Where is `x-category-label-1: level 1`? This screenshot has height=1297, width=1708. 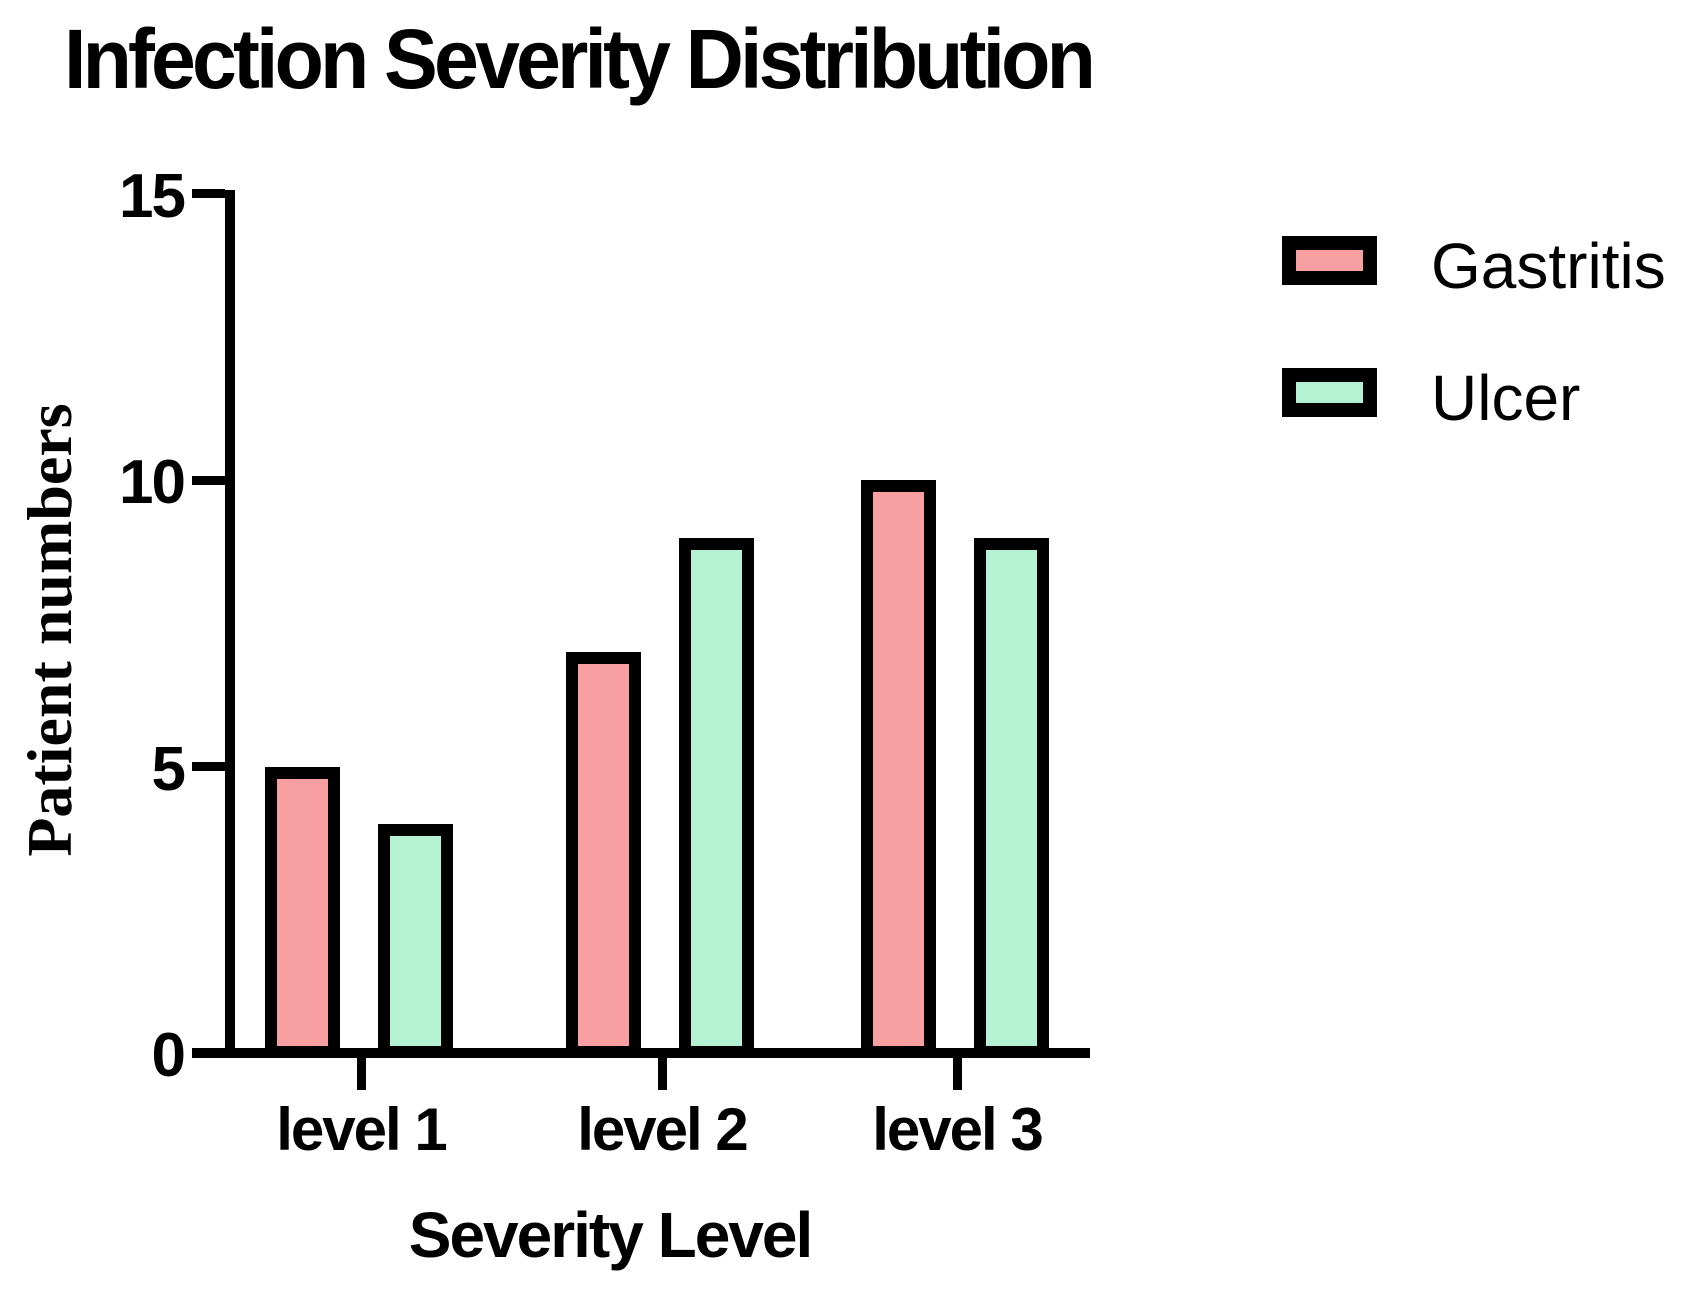
x-category-label-1: level 1 is located at coordinates (362, 1129).